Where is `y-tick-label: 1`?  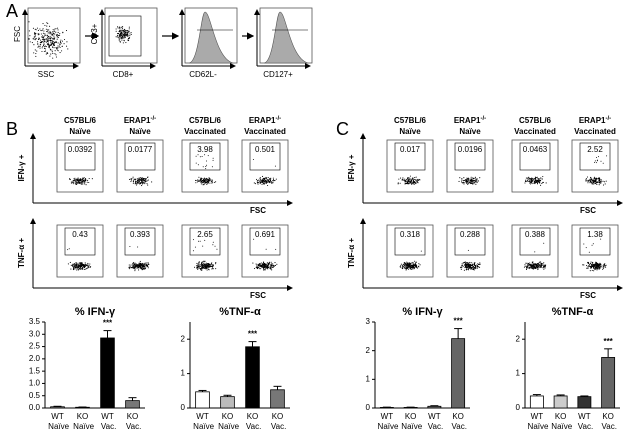 y-tick-label: 1 is located at coordinates (183, 373).